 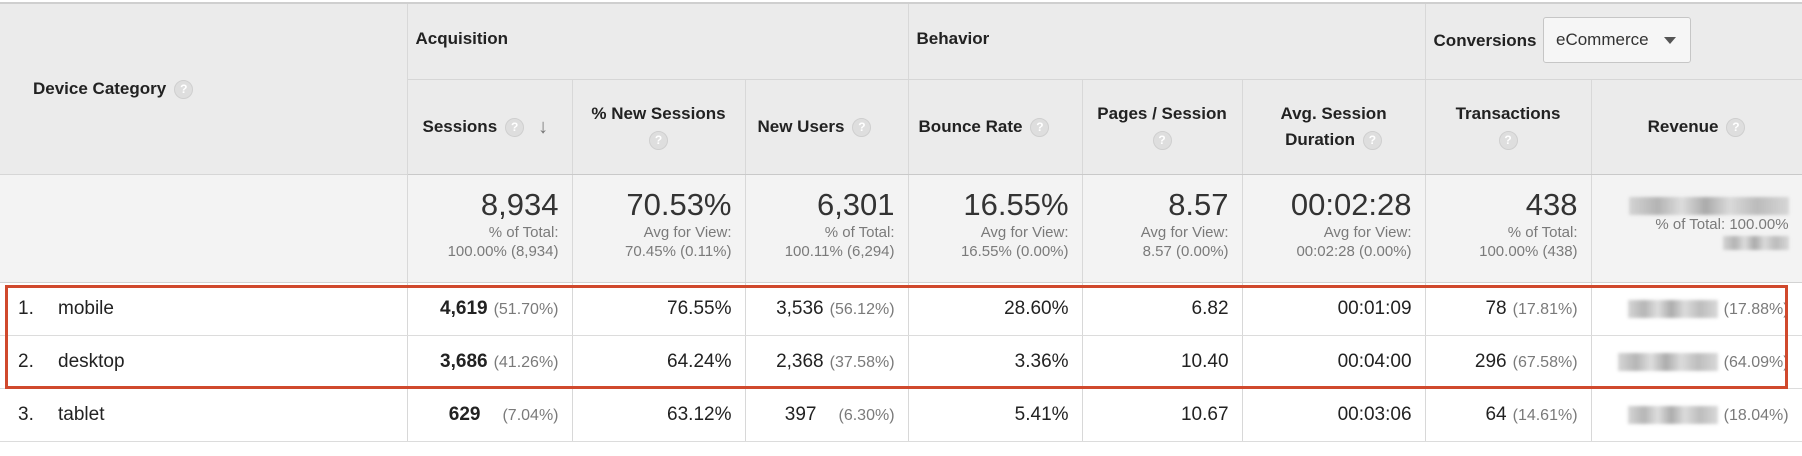 I want to click on device-name-link: desktop, so click(x=91, y=361).